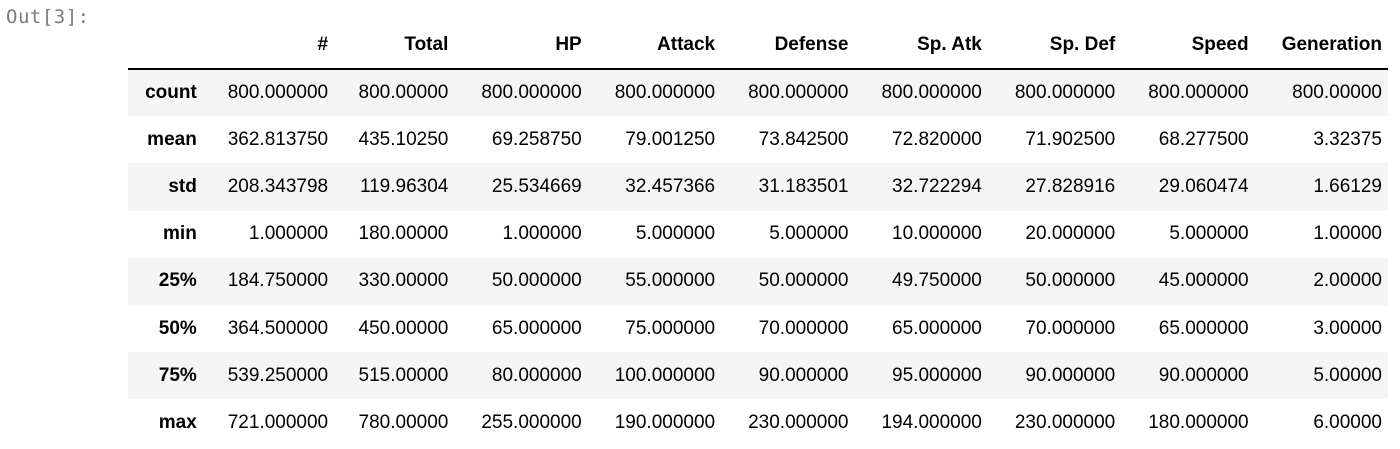 The height and width of the screenshot is (449, 1400). What do you see at coordinates (1188, 46) in the screenshot?
I see `column-header: Speed` at bounding box center [1188, 46].